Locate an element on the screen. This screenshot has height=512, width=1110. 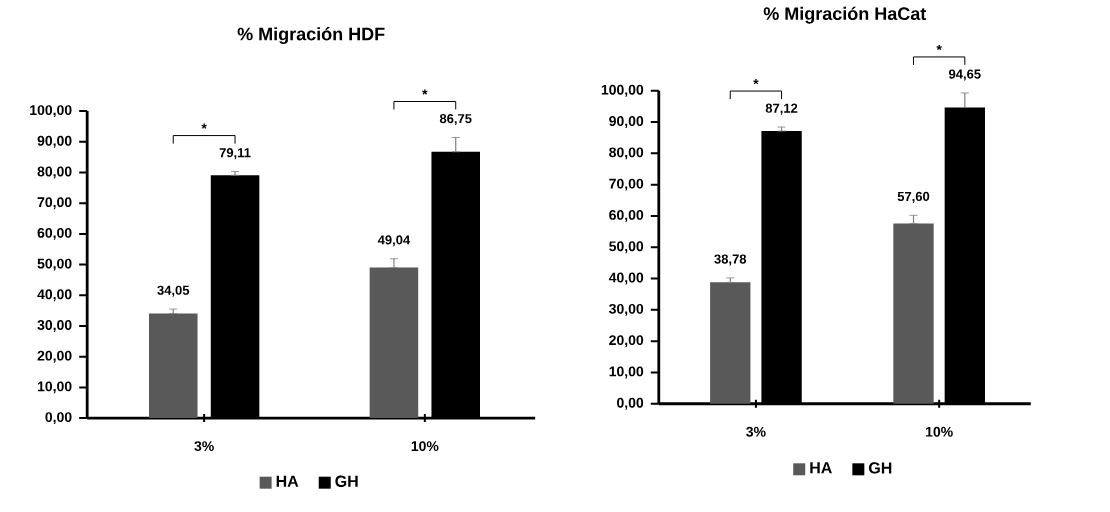
data-label: 87,12 is located at coordinates (781, 109).